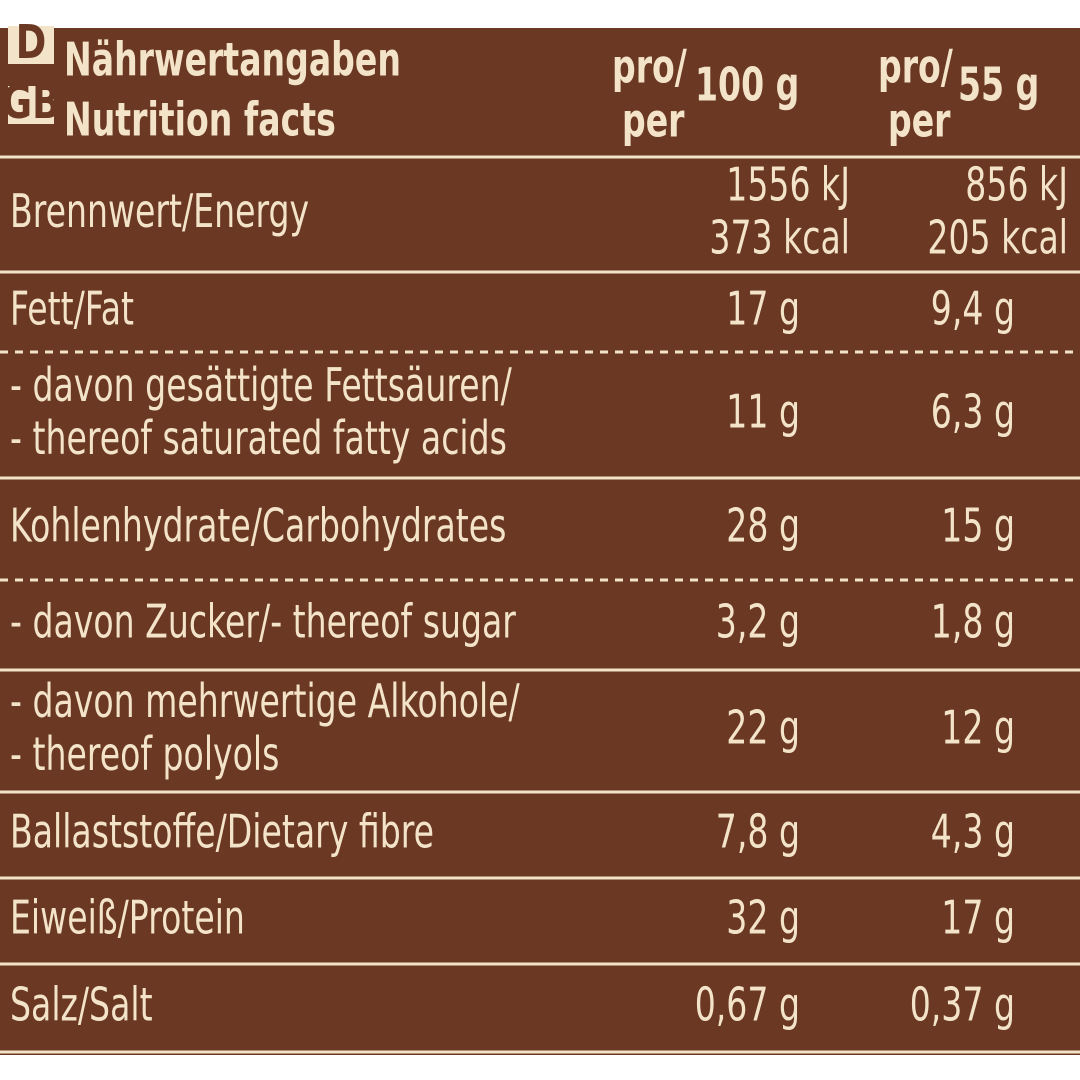 Image resolution: width=1080 pixels, height=1080 pixels. Describe the element at coordinates (258, 439) in the screenshot. I see `row-label: - thereof saturated fatty acids` at that location.